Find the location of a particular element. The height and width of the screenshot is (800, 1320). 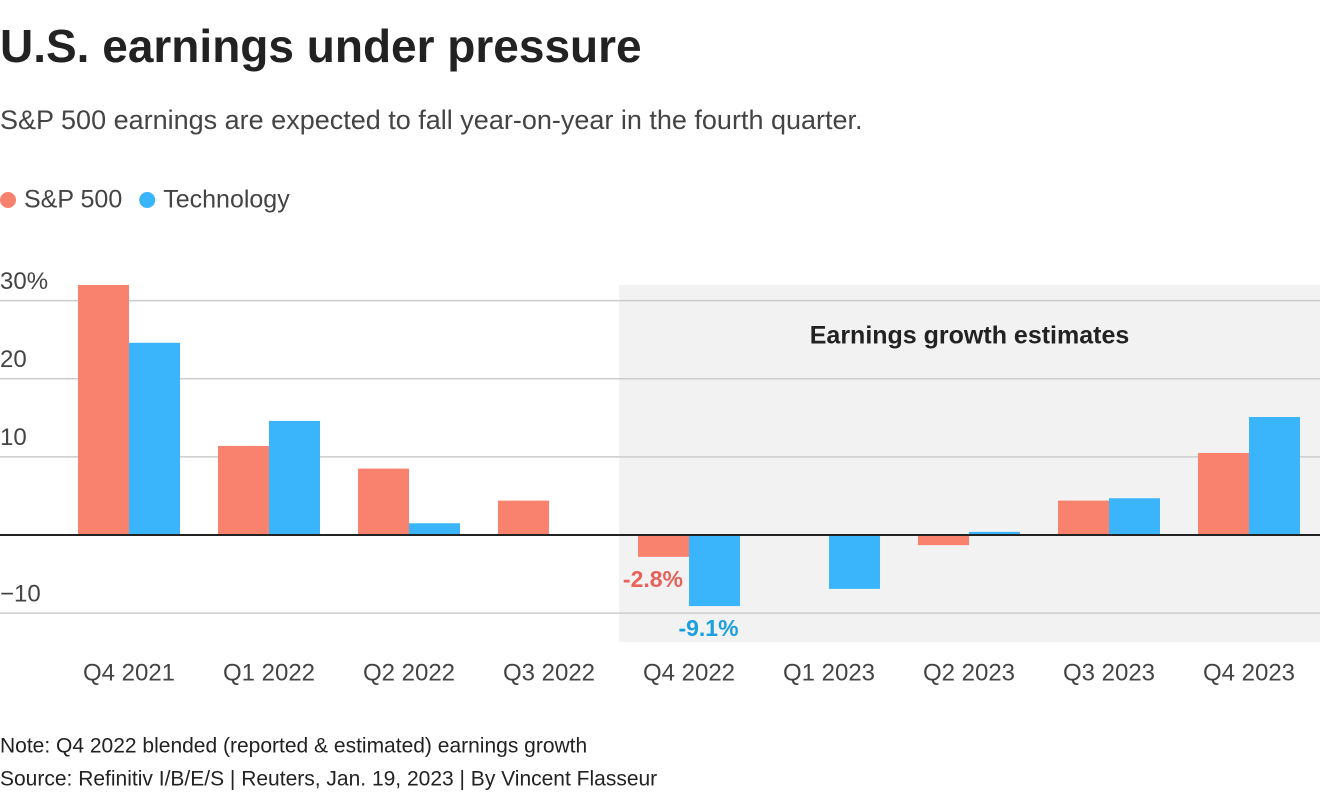

y-tick-label: −10 is located at coordinates (20, 593).